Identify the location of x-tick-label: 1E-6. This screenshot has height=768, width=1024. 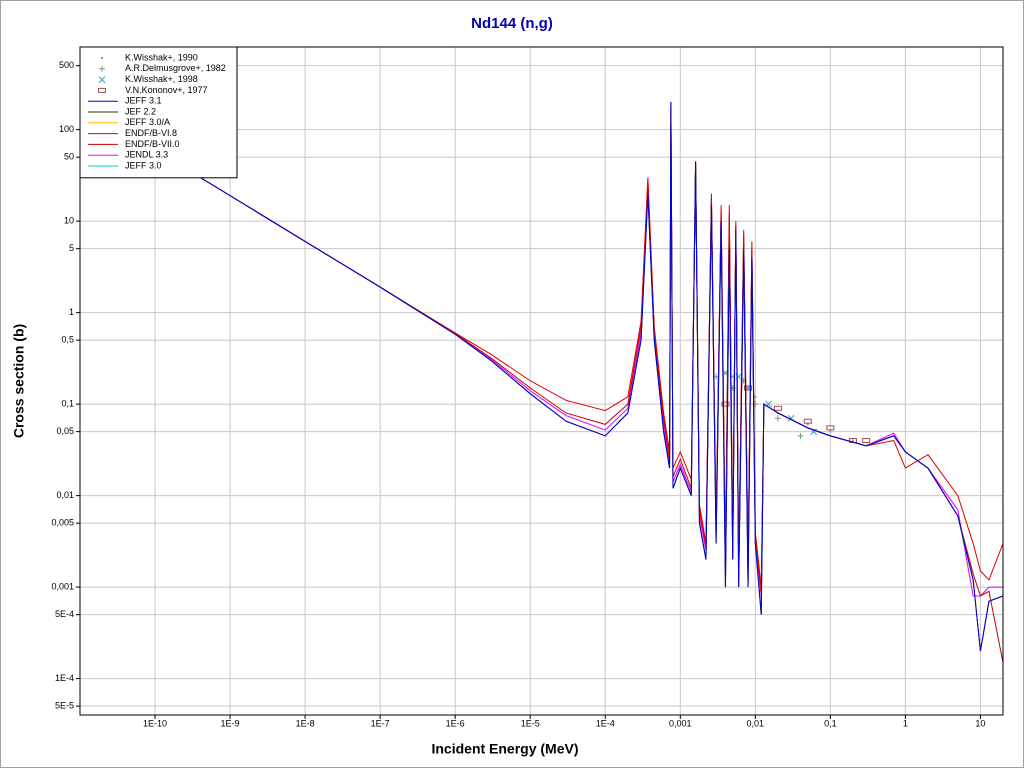
(455, 723).